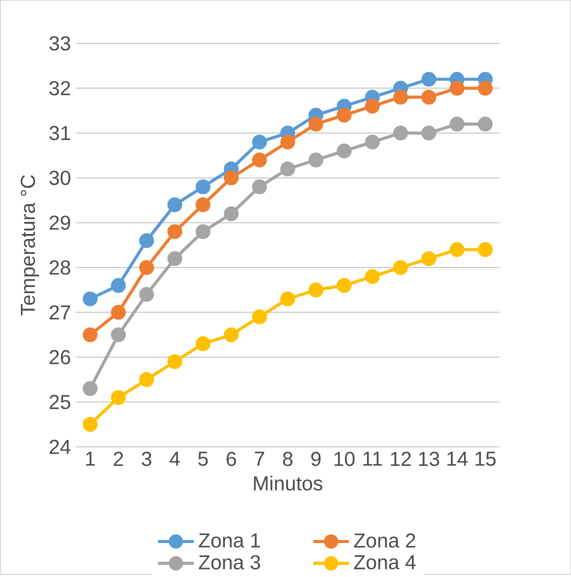  I want to click on x-tick-label: 12, so click(401, 459).